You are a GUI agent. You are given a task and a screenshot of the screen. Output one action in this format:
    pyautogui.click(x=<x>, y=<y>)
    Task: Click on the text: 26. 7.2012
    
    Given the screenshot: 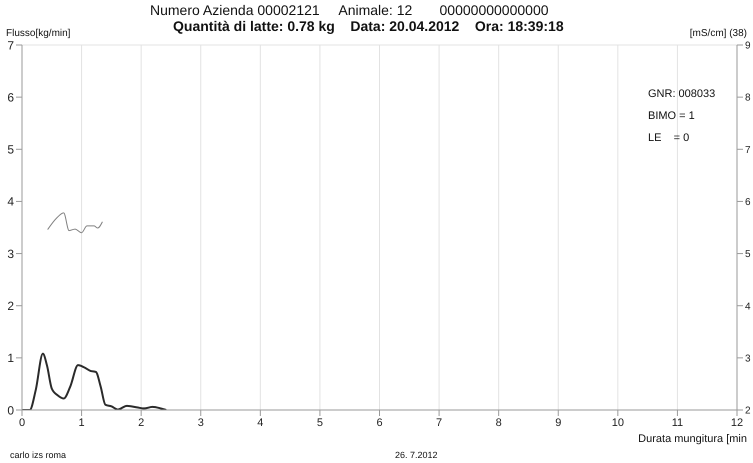 What is the action you would take?
    pyautogui.click(x=416, y=455)
    